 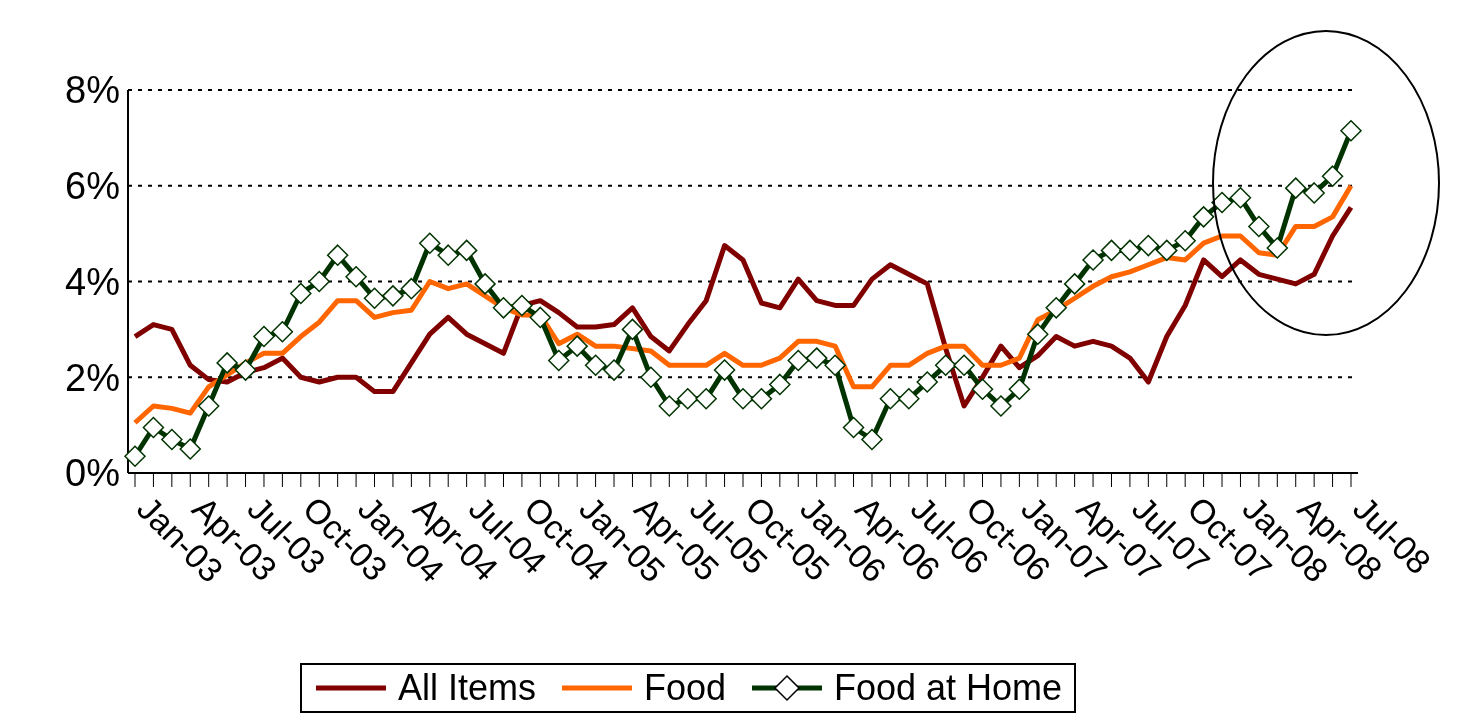 What do you see at coordinates (92, 90) in the screenshot?
I see `y-tick-label: 8%` at bounding box center [92, 90].